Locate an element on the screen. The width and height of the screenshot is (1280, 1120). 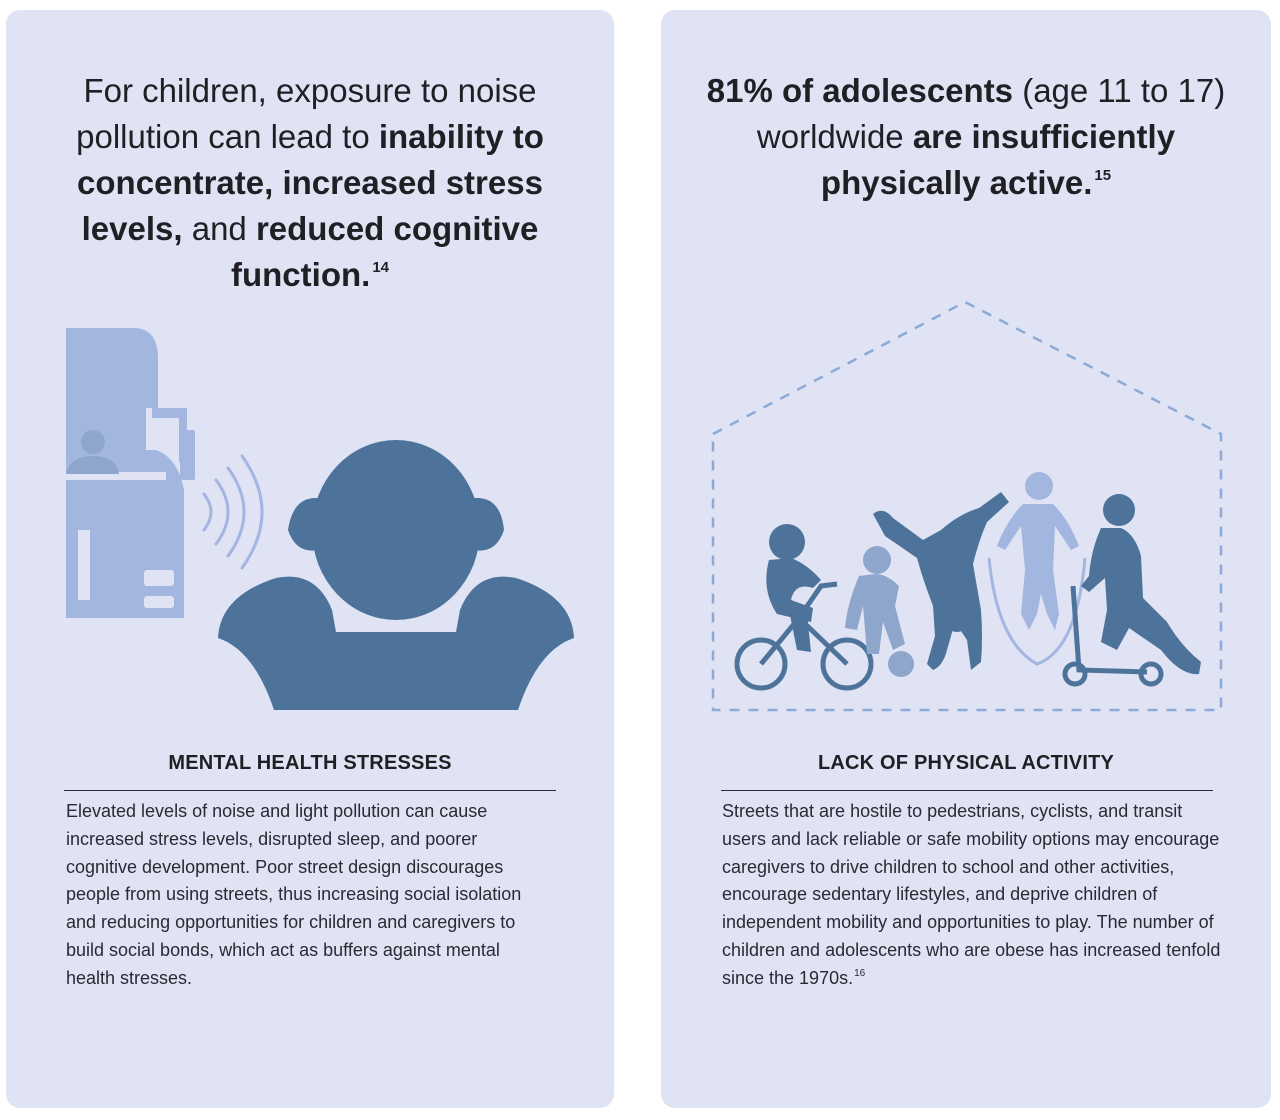
child-covering-ears-icon is located at coordinates (396, 575).